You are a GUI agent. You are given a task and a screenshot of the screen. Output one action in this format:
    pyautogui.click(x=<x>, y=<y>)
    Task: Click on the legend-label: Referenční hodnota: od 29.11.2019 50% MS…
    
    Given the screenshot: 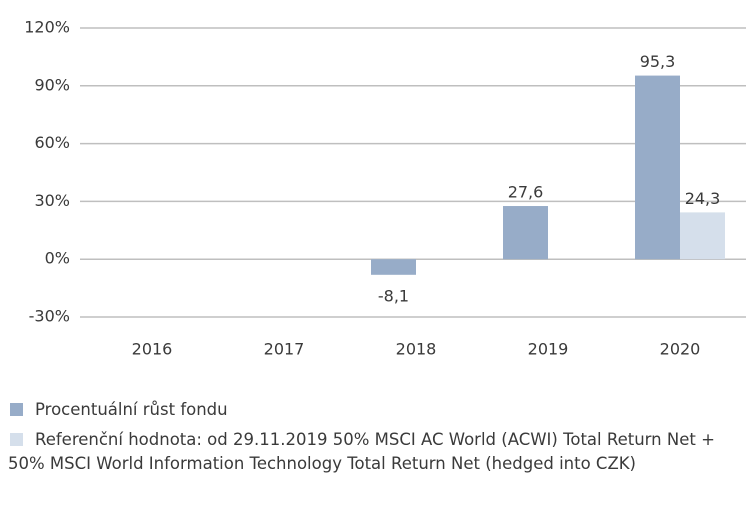 What is the action you would take?
    pyautogui.click(x=361, y=451)
    